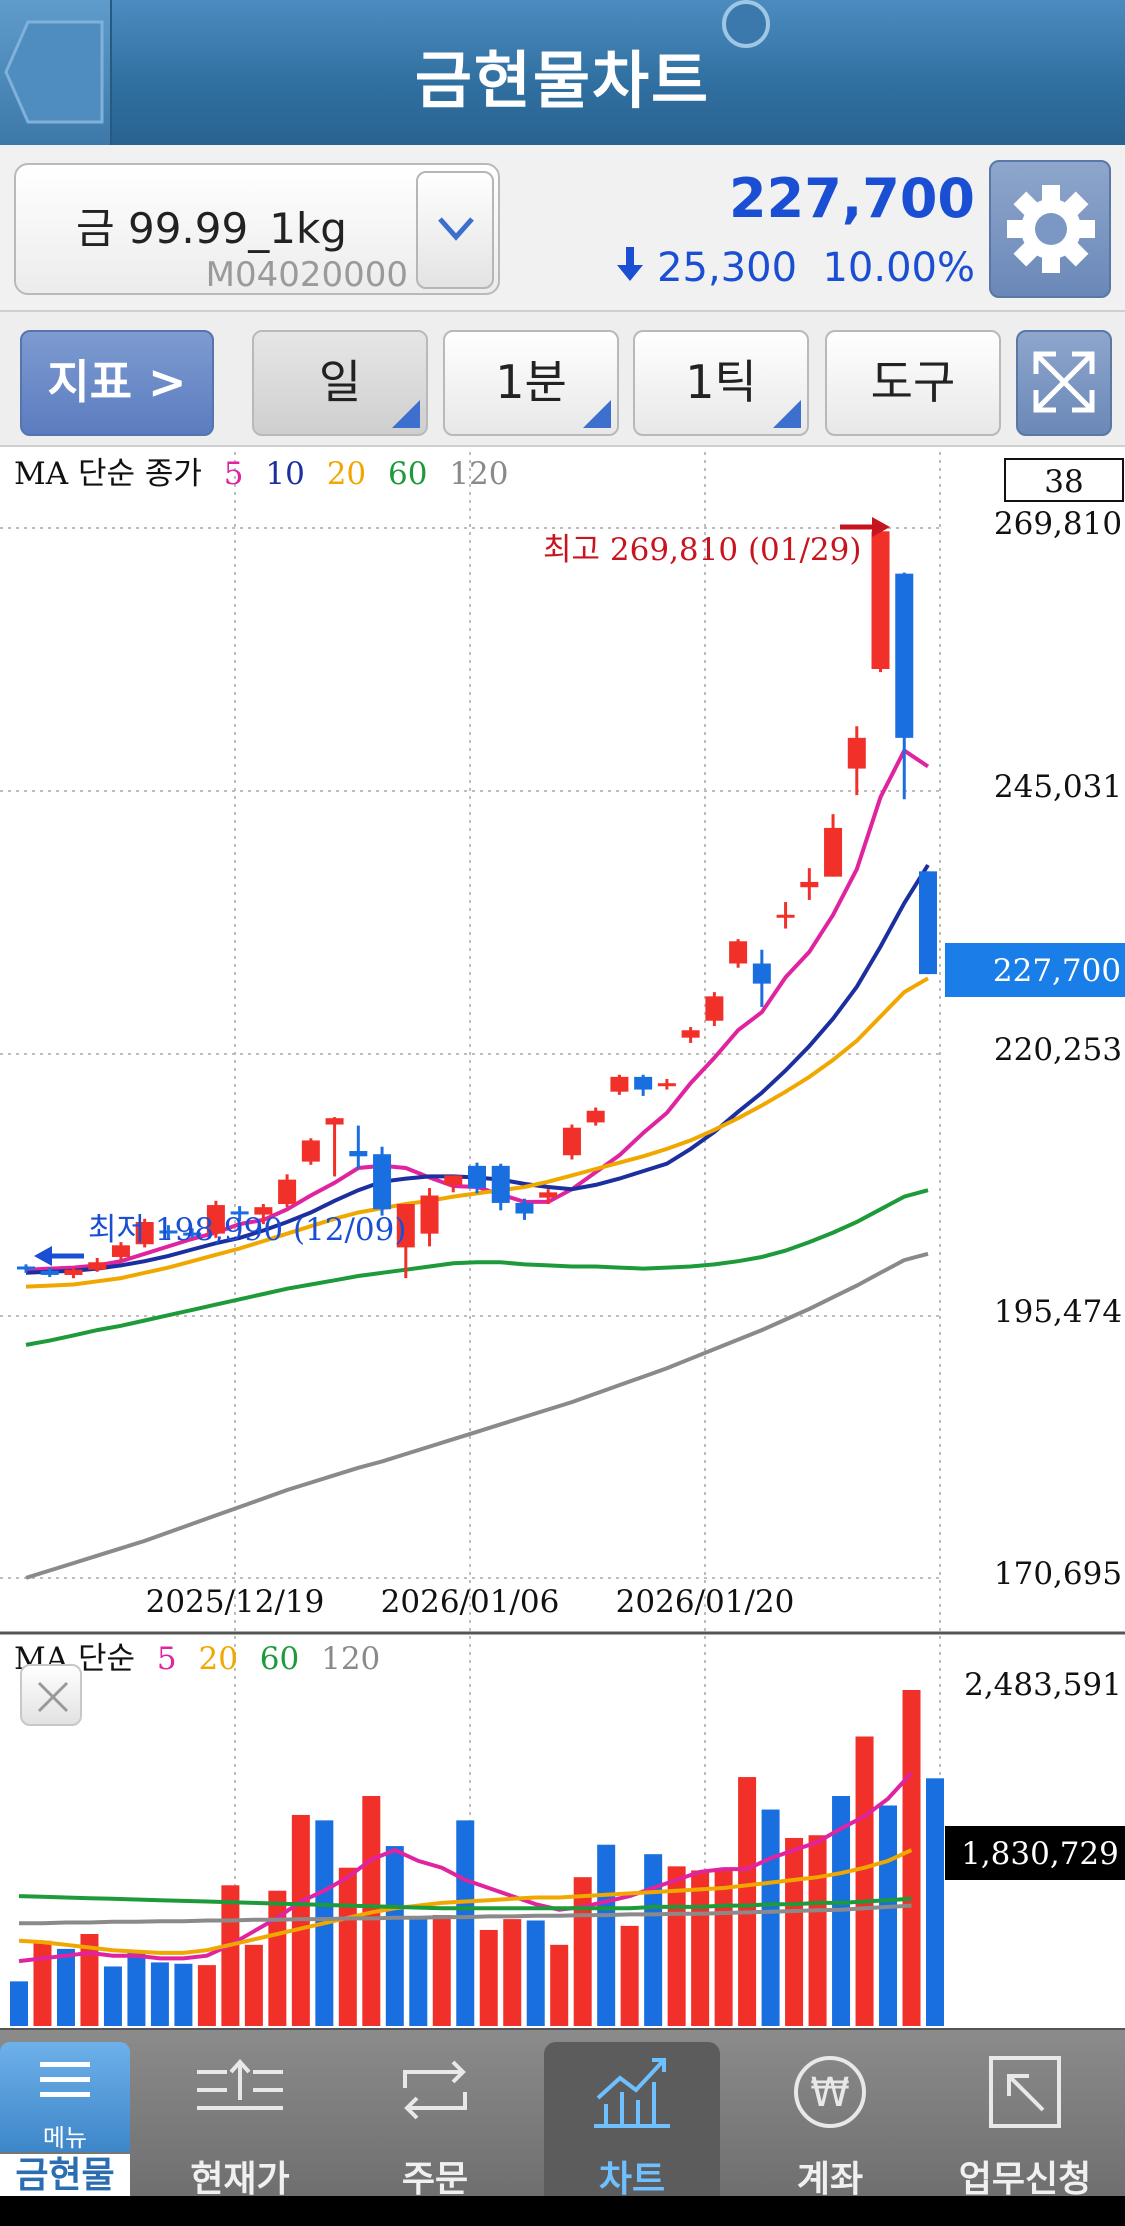 This screenshot has height=2226, width=1125. I want to click on nav-order: 주문, so click(435, 2115).